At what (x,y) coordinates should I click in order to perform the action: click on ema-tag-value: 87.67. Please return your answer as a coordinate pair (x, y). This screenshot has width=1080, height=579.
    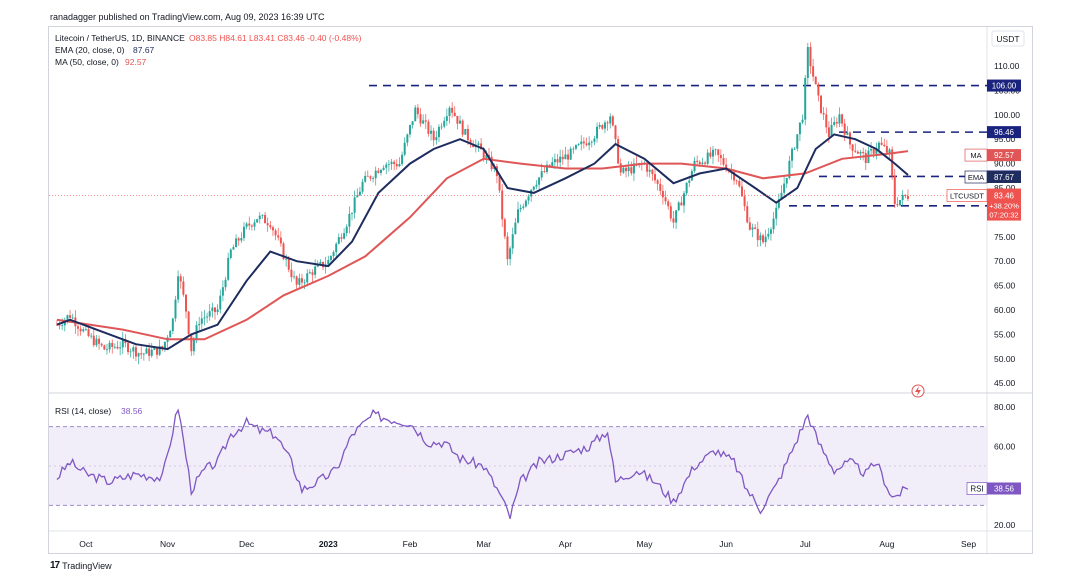
    Looking at the image, I should click on (1004, 177).